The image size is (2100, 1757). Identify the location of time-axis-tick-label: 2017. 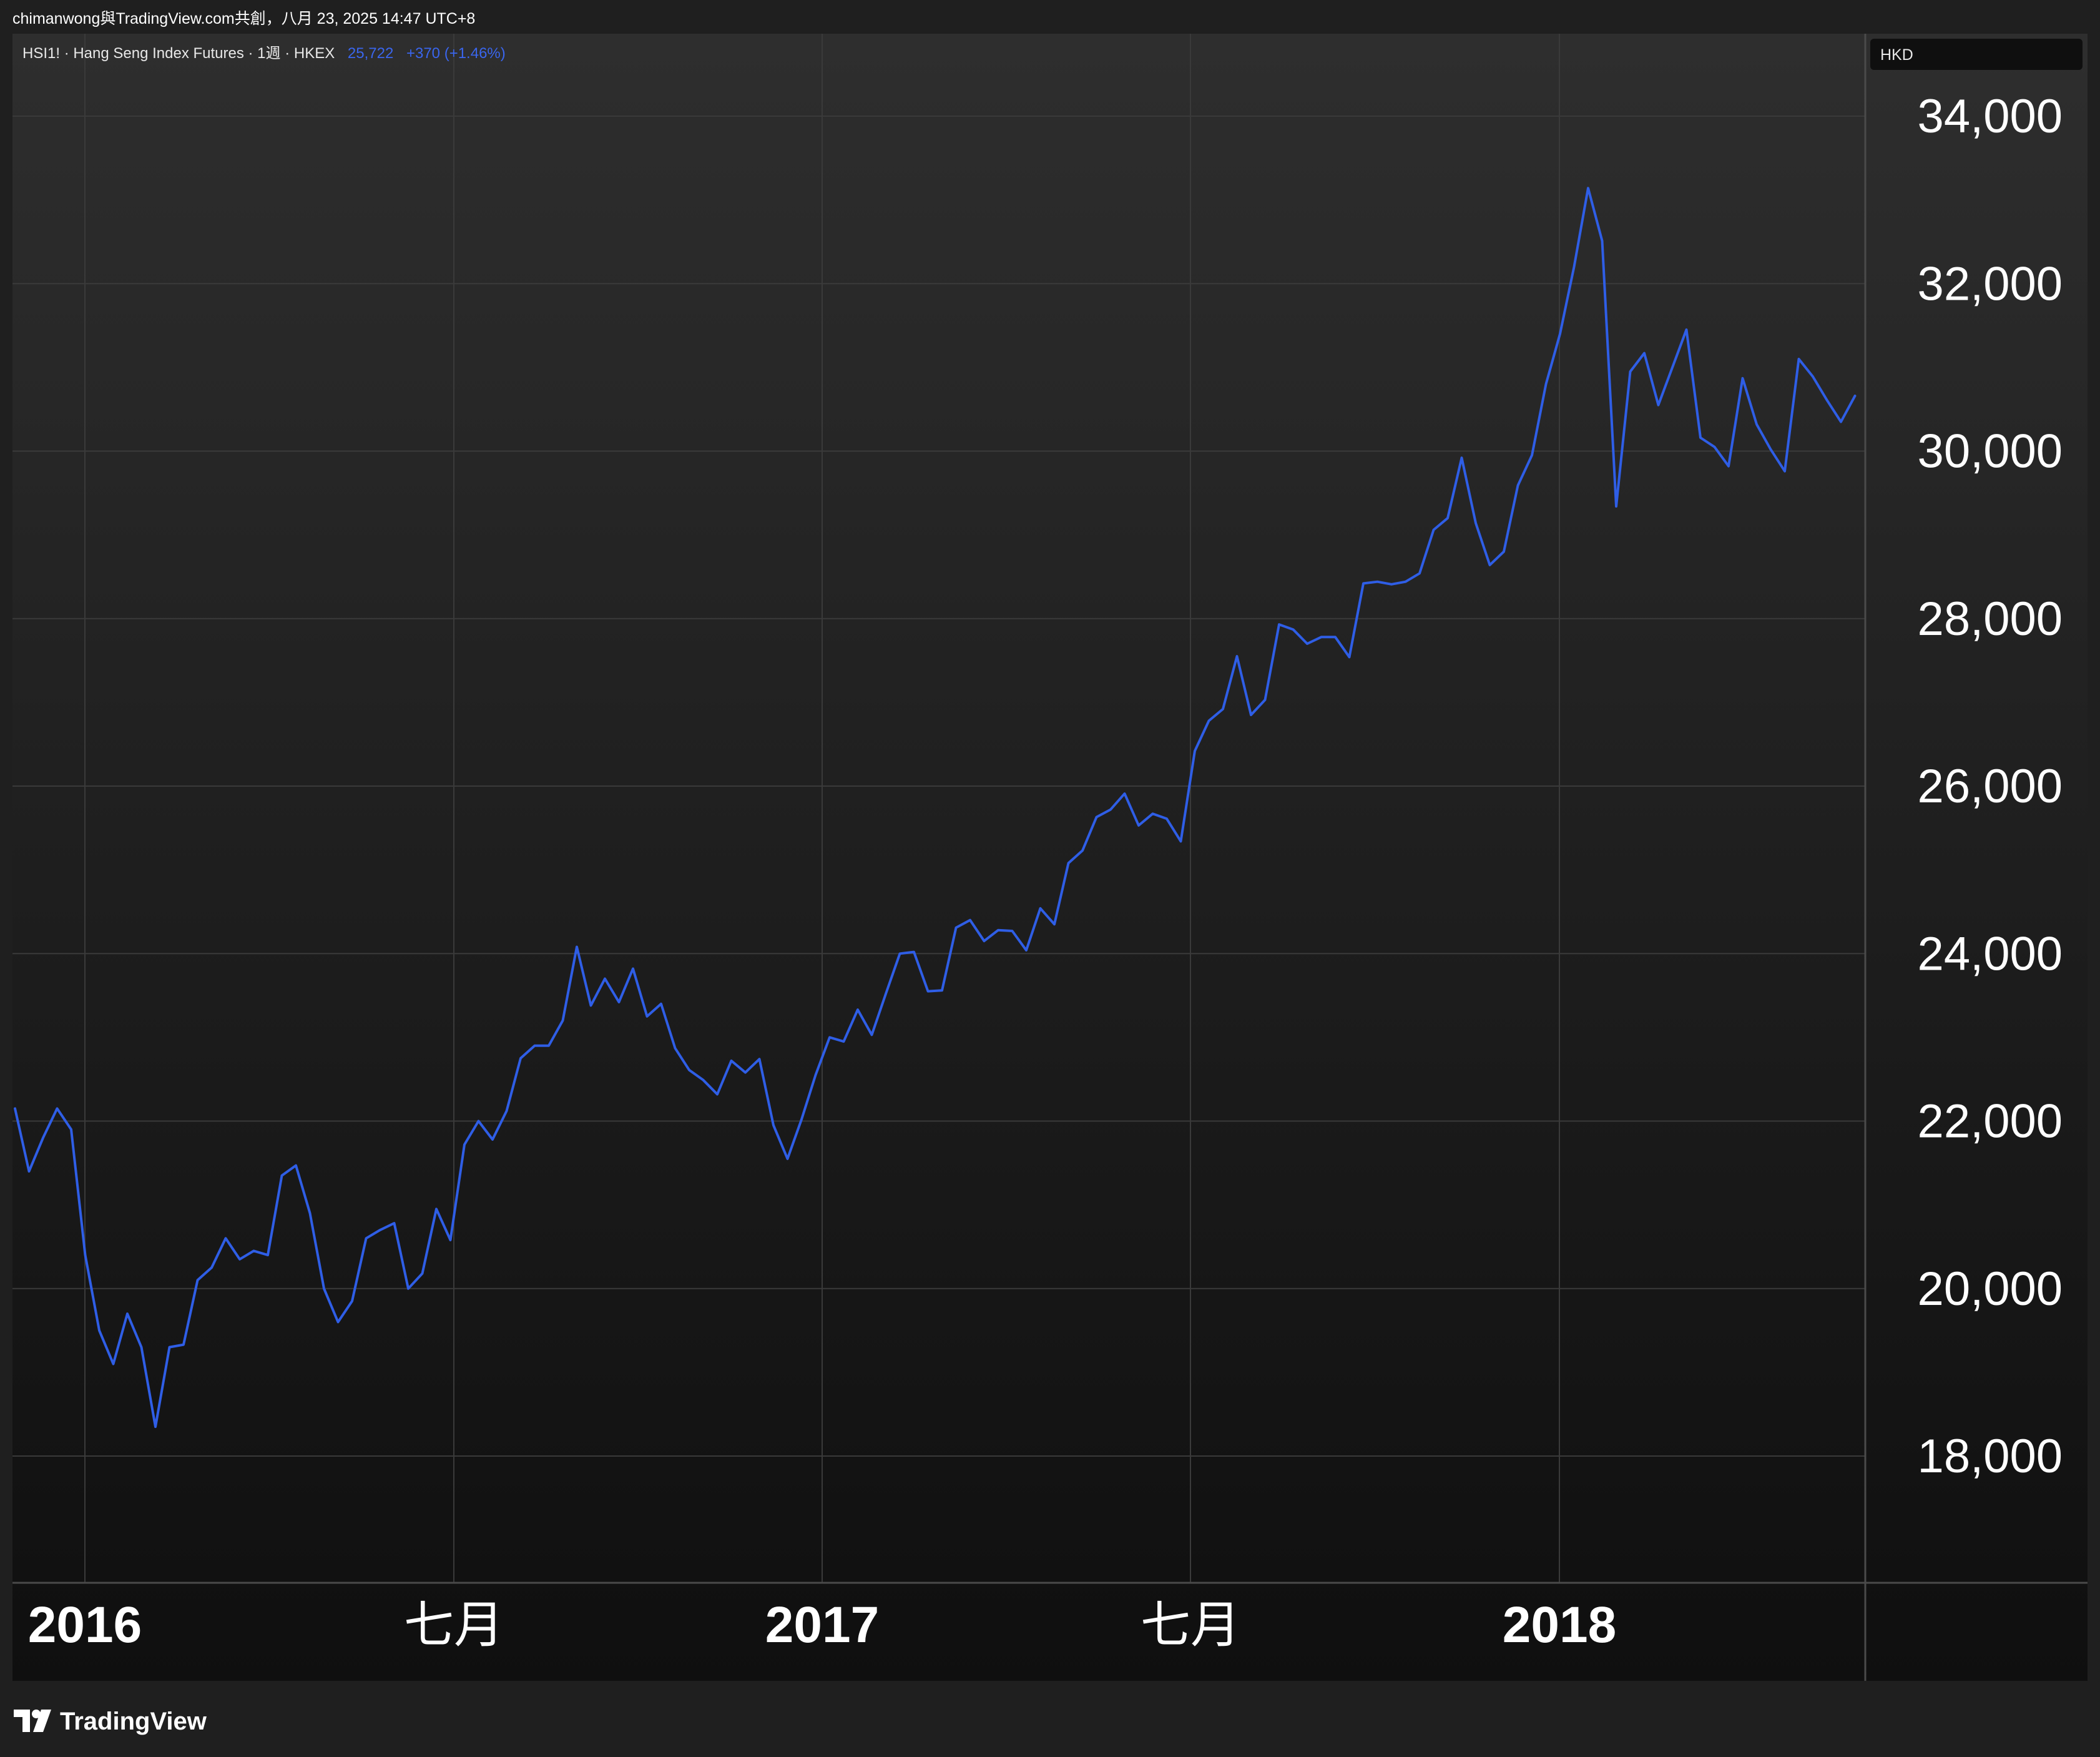
(822, 1625).